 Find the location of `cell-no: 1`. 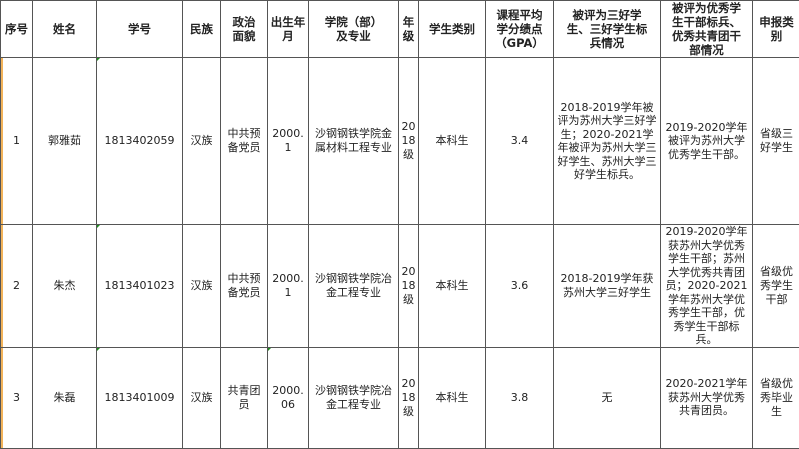

cell-no: 1 is located at coordinates (17, 141).